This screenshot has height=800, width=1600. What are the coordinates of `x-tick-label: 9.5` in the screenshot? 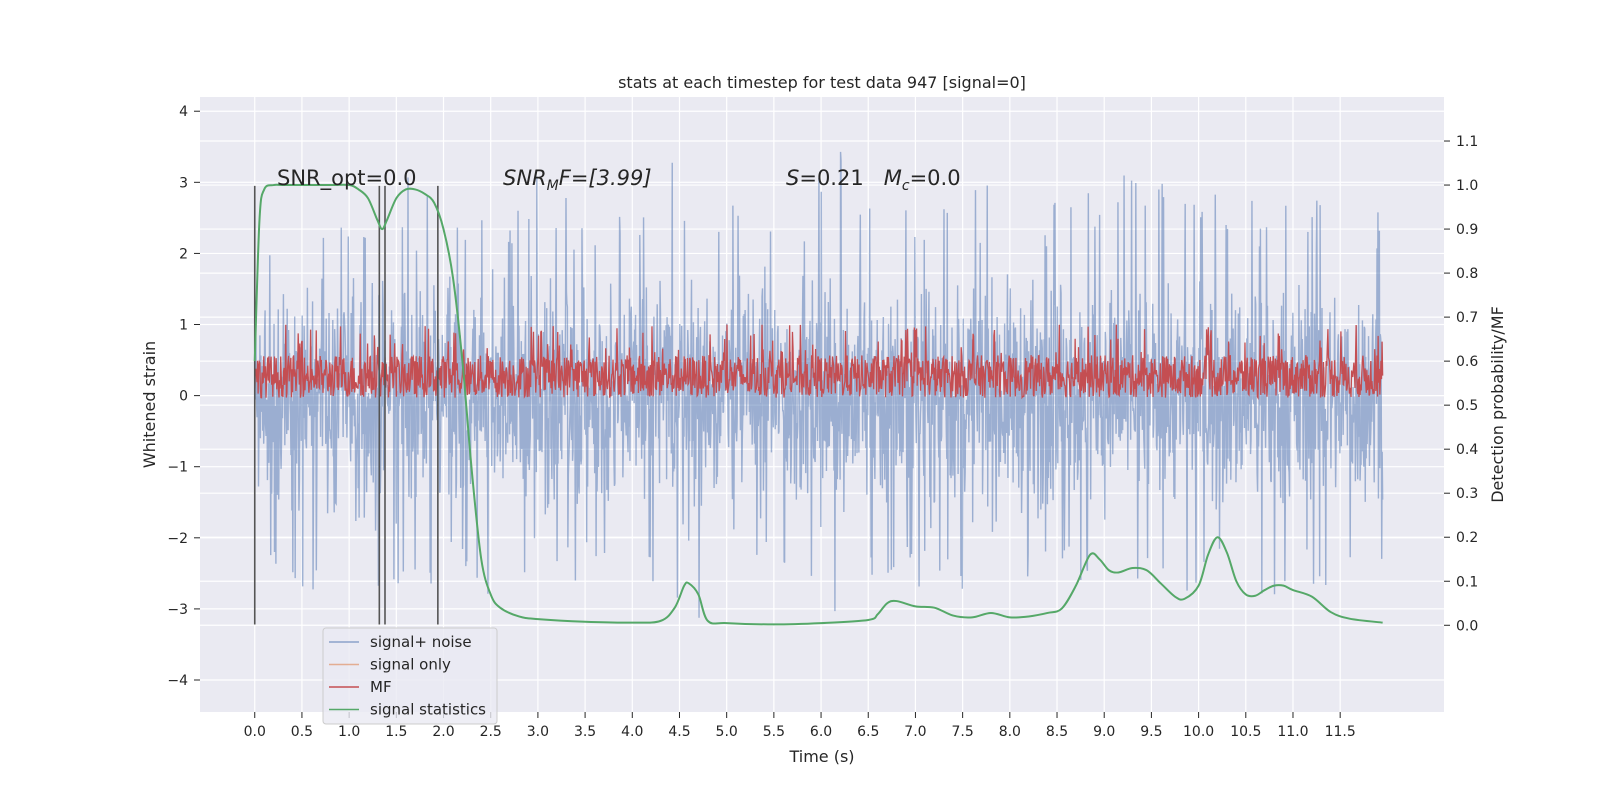 It's located at (1151, 732).